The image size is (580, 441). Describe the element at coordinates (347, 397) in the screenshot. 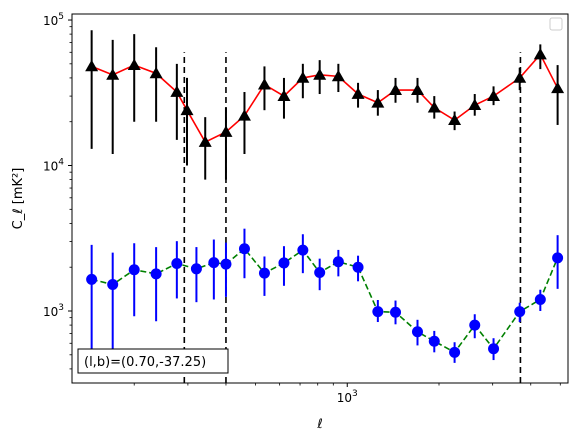

I see `x-tick-label: 103` at that location.